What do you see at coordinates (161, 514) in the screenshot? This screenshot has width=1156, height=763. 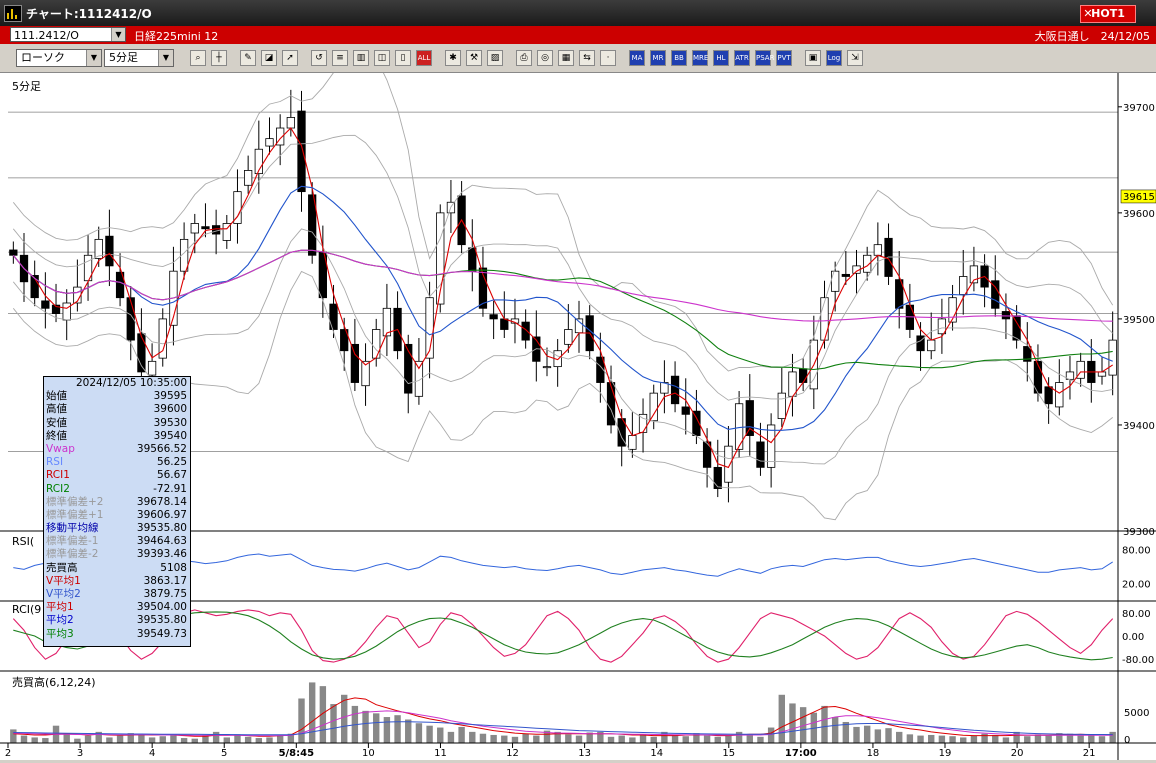 I see `tooltip-row-value: 39606.97` at bounding box center [161, 514].